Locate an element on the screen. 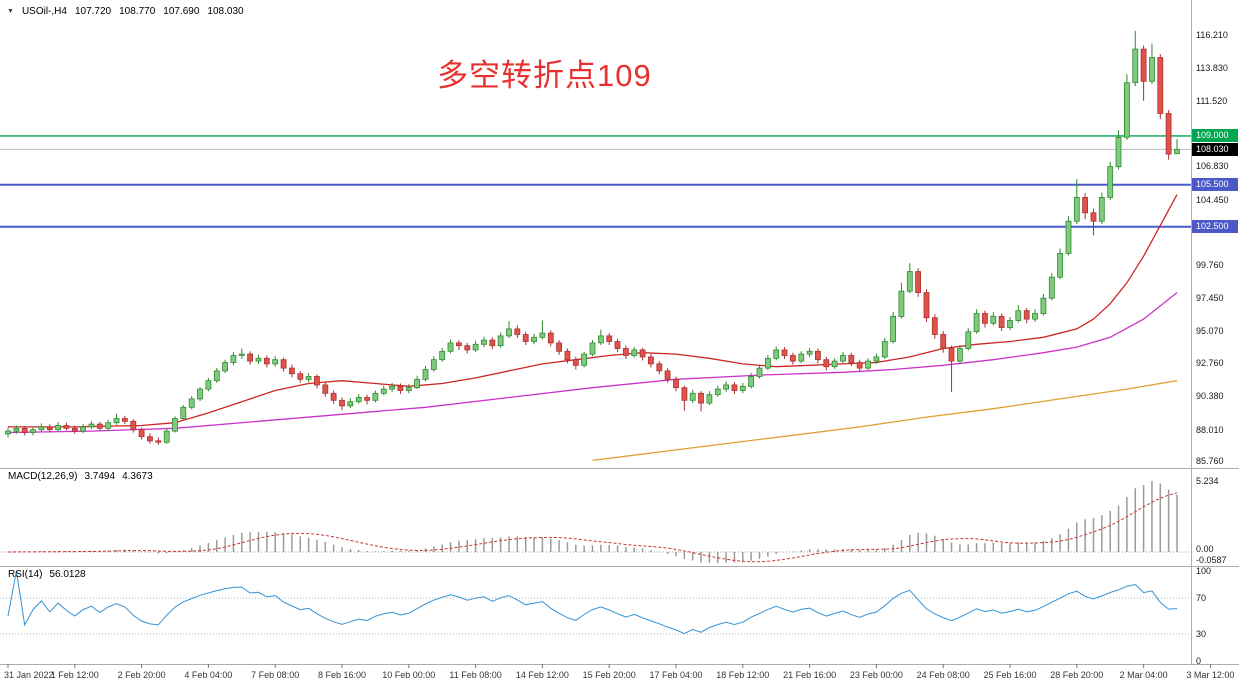  macd-histogram is located at coordinates (596, 522).